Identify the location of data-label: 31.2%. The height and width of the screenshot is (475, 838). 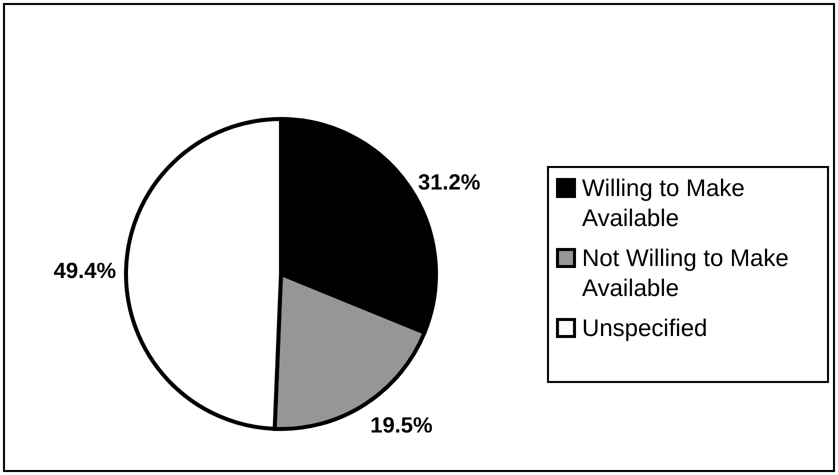
(449, 181).